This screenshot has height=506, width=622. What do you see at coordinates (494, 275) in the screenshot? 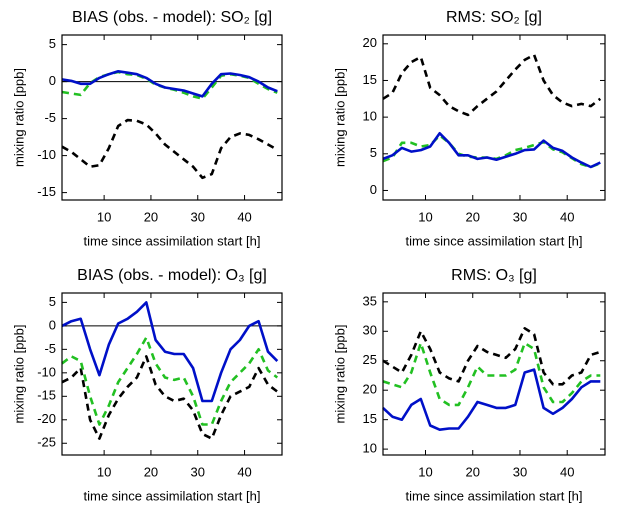
I see `panel-title: RMS: O₃ [g]` at bounding box center [494, 275].